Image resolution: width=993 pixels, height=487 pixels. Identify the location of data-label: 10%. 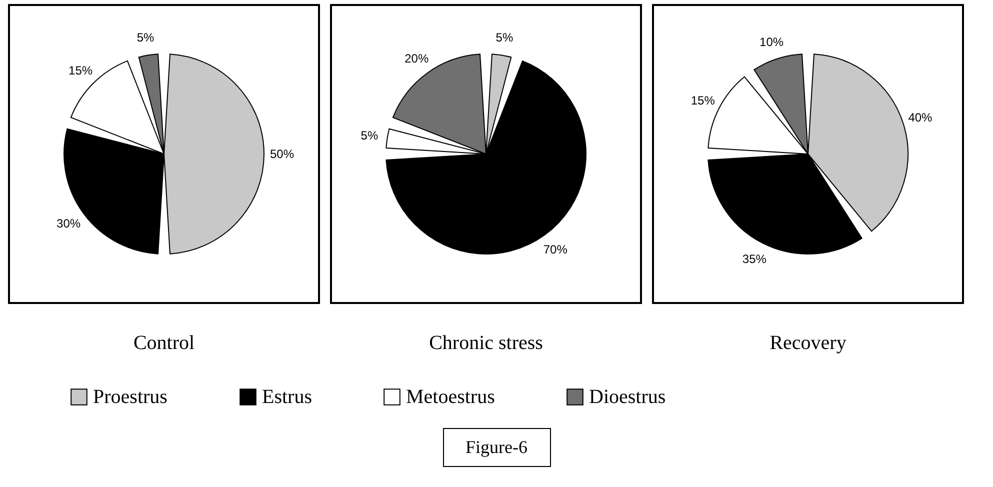
(772, 41).